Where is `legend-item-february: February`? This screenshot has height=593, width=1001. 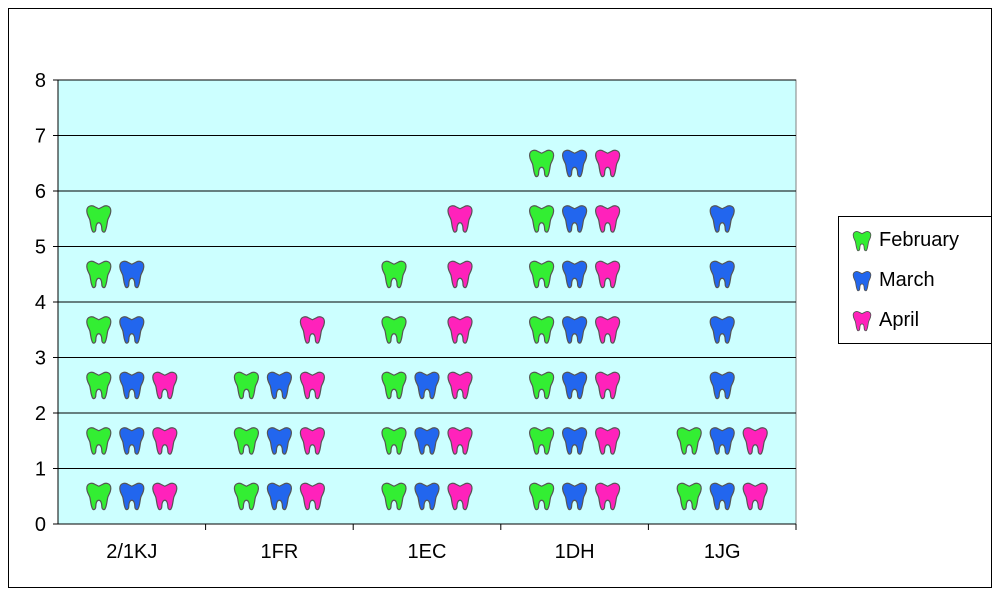
legend-item-february: February is located at coordinates (905, 240).